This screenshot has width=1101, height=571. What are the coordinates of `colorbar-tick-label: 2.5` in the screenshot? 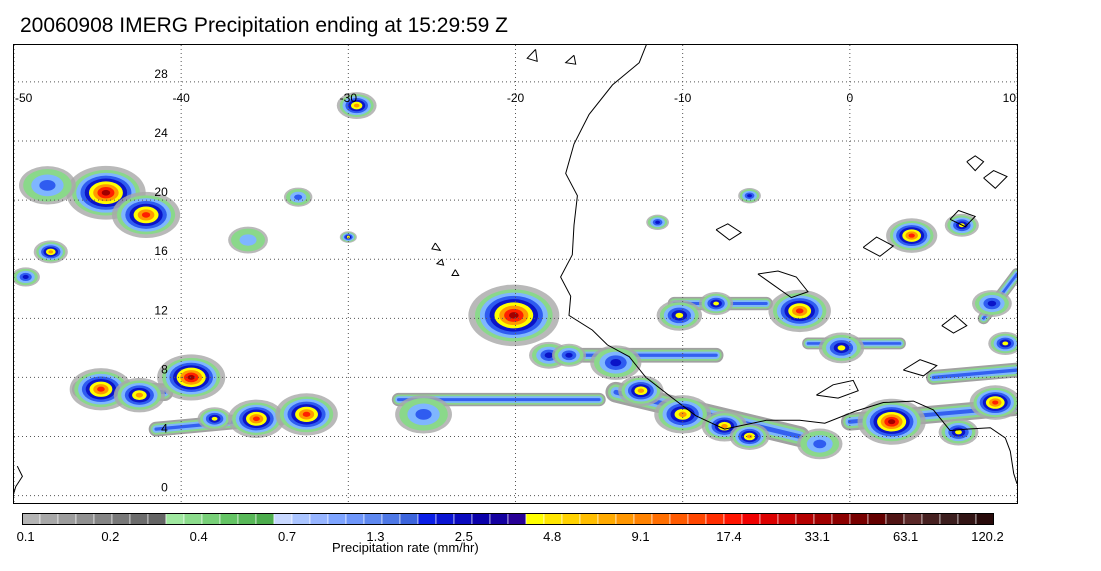 It's located at (463, 536).